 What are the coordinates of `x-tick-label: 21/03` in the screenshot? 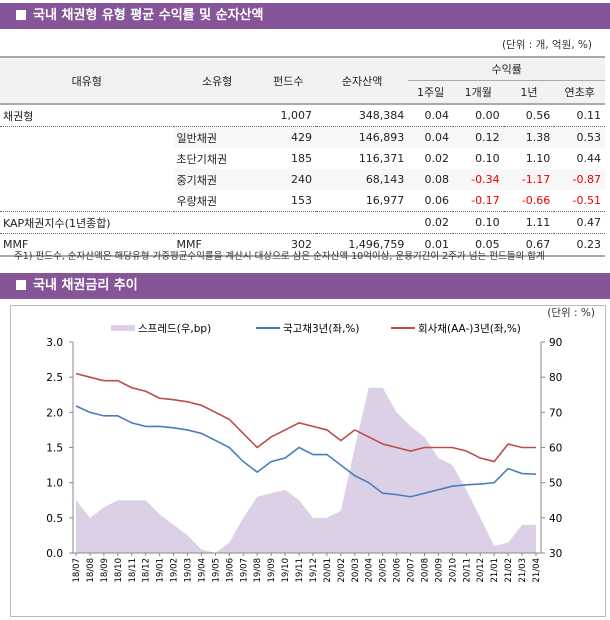 It's located at (523, 570).